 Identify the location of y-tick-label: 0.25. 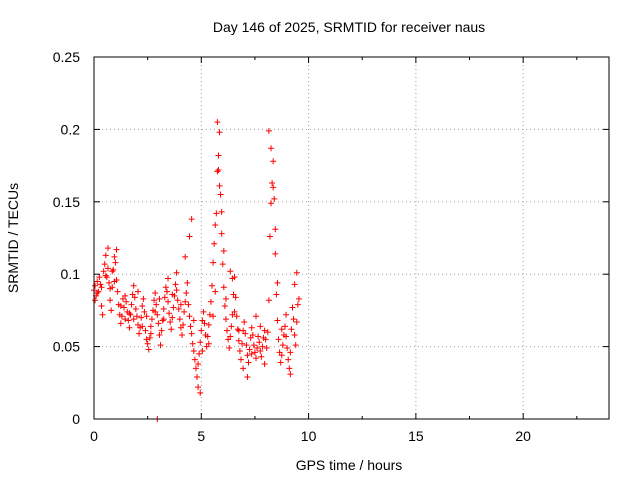
(66, 57).